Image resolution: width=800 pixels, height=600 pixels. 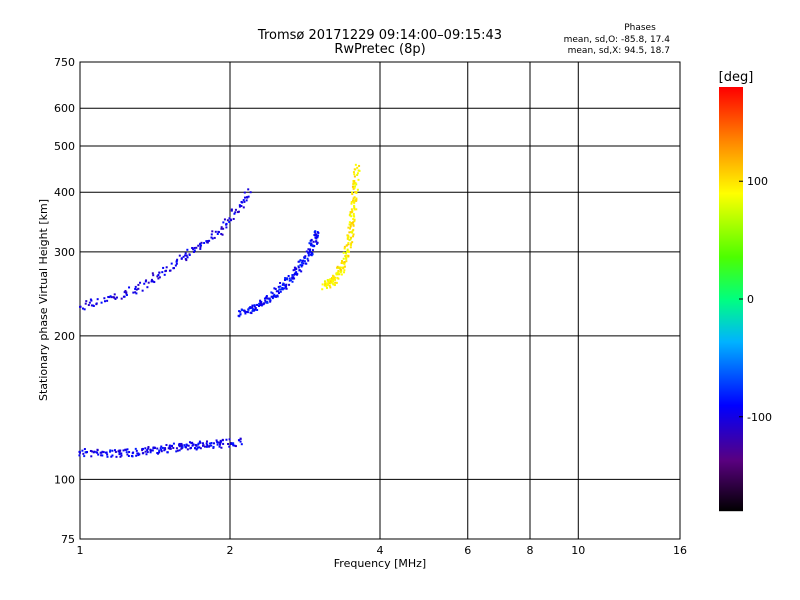 I want to click on y-tick-label: 75, so click(x=68, y=539).